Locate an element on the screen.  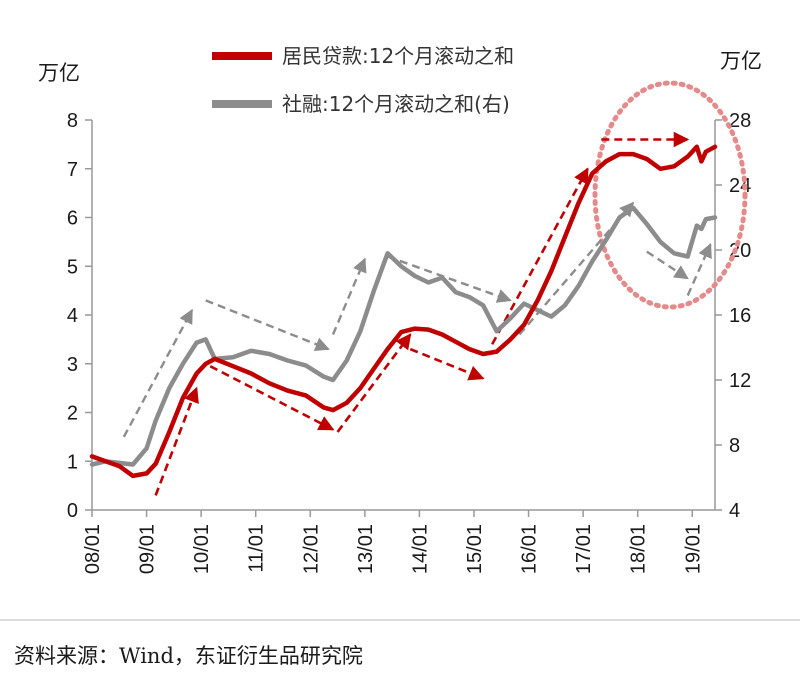
legend-label-loans: 居民贷款:12个月滚动之和 is located at coordinates (398, 56).